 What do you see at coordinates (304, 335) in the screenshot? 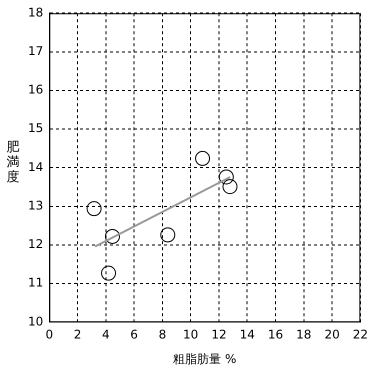
I see `x-tick-label: 18` at bounding box center [304, 335].